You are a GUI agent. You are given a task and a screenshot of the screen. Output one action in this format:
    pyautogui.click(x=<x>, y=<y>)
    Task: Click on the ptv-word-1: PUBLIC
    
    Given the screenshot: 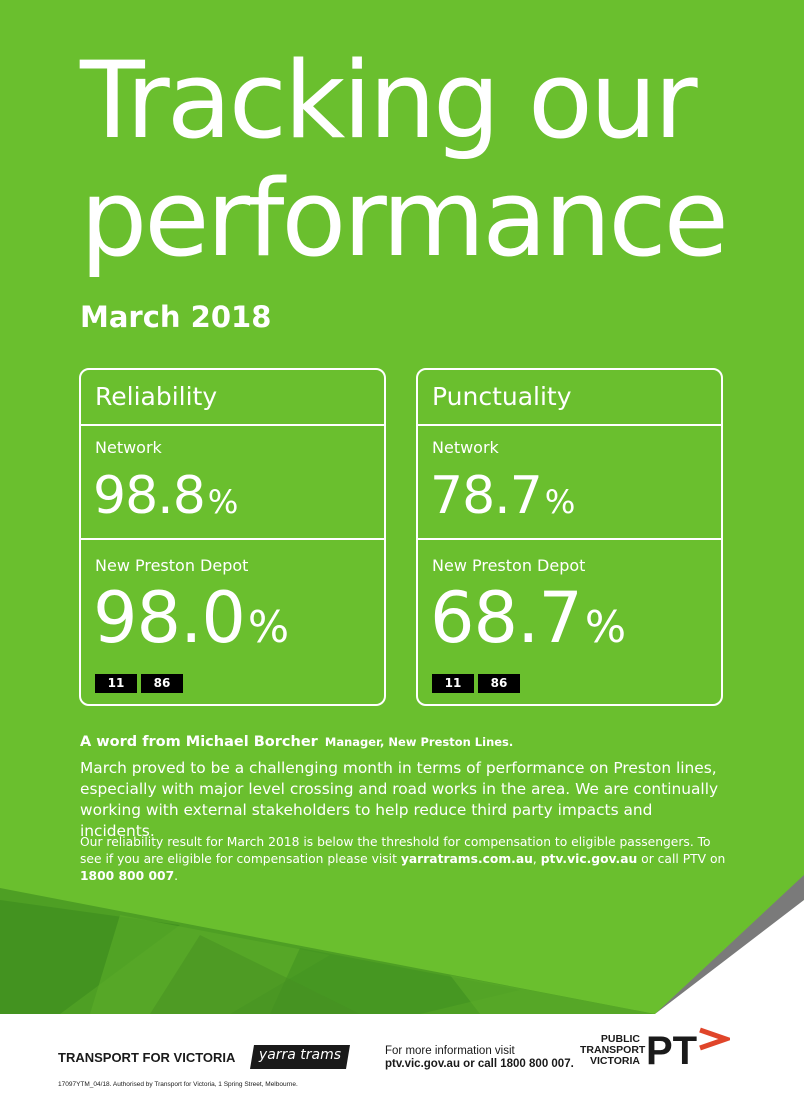 What is the action you would take?
    pyautogui.click(x=620, y=1039)
    